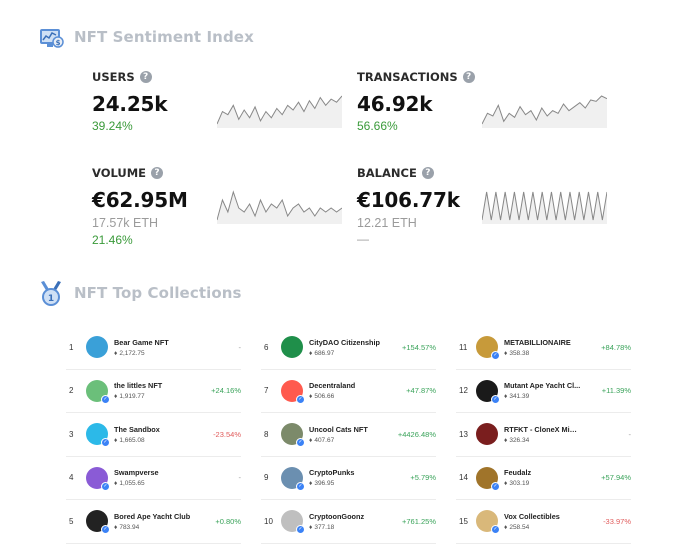 The width and height of the screenshot is (677, 553). I want to click on collection-name: Decentraland, so click(332, 386).